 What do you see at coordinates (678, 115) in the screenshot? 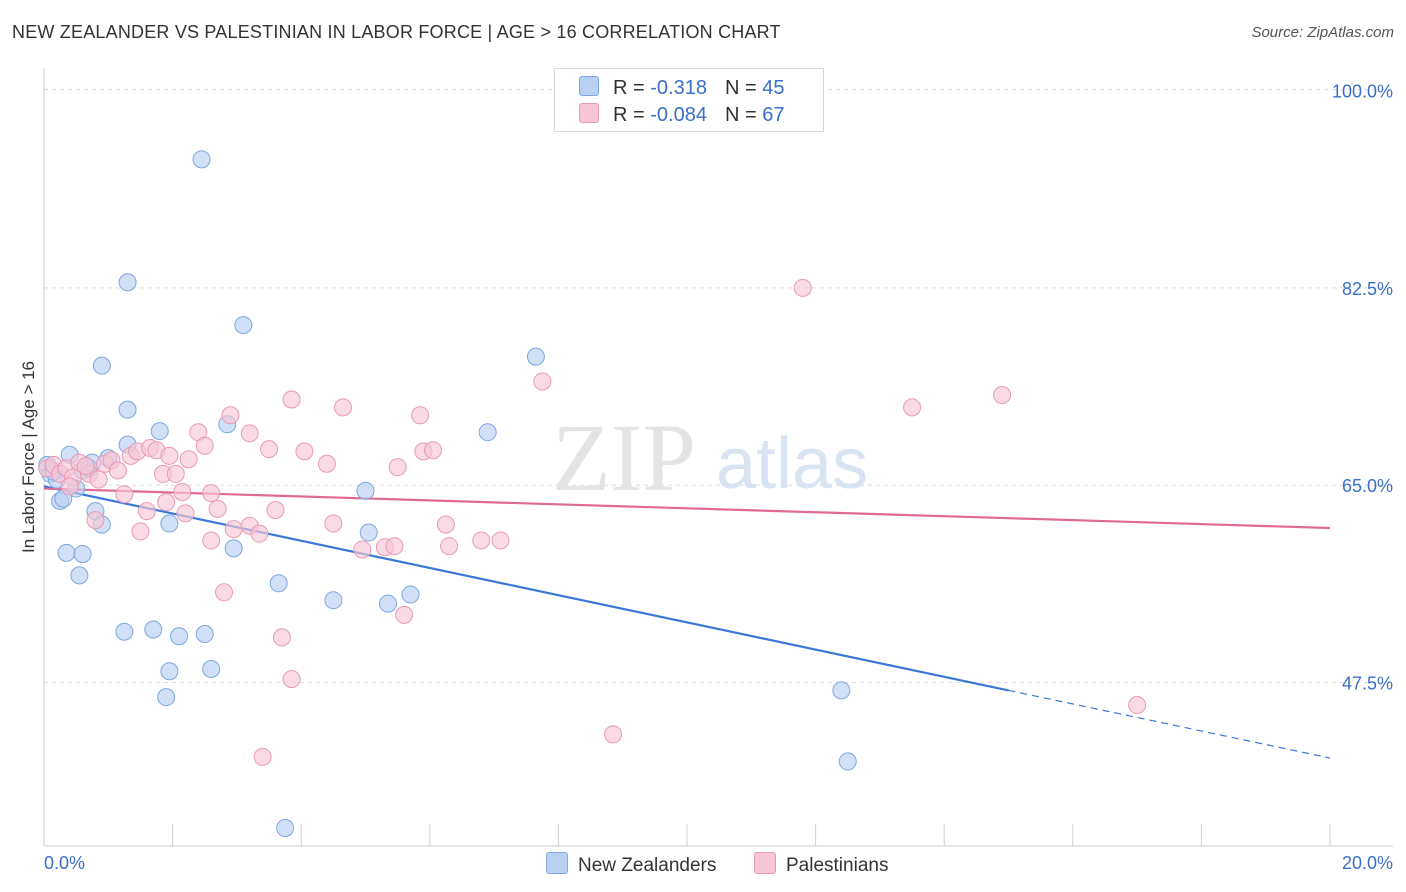
I see `legend-r-value: -0.084` at bounding box center [678, 115].